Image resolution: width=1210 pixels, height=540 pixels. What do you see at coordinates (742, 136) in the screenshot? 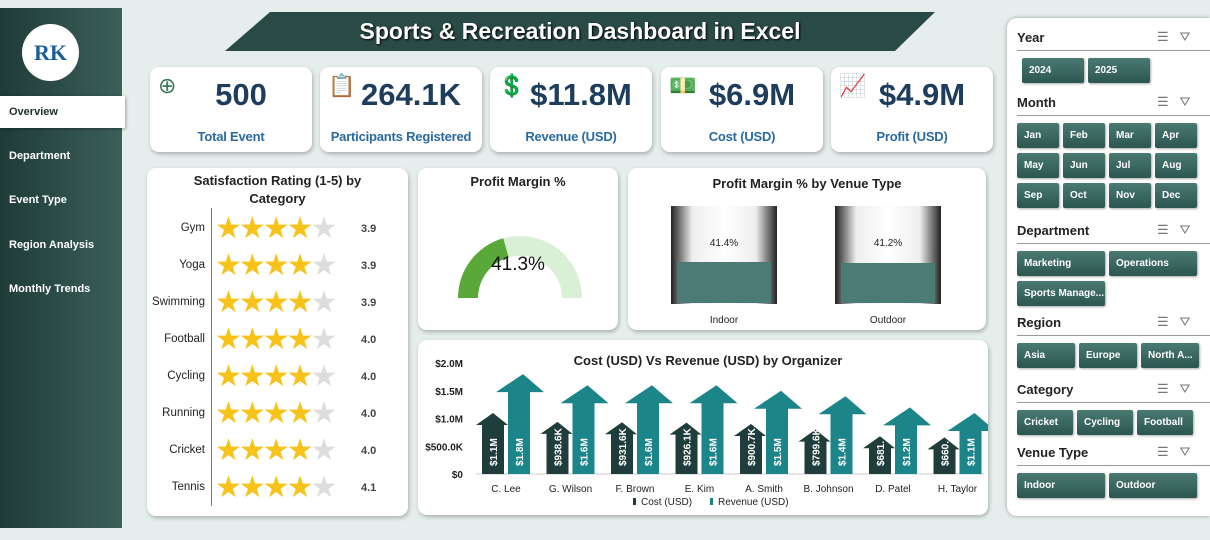
I see `kpi-label: Cost (USD)` at bounding box center [742, 136].